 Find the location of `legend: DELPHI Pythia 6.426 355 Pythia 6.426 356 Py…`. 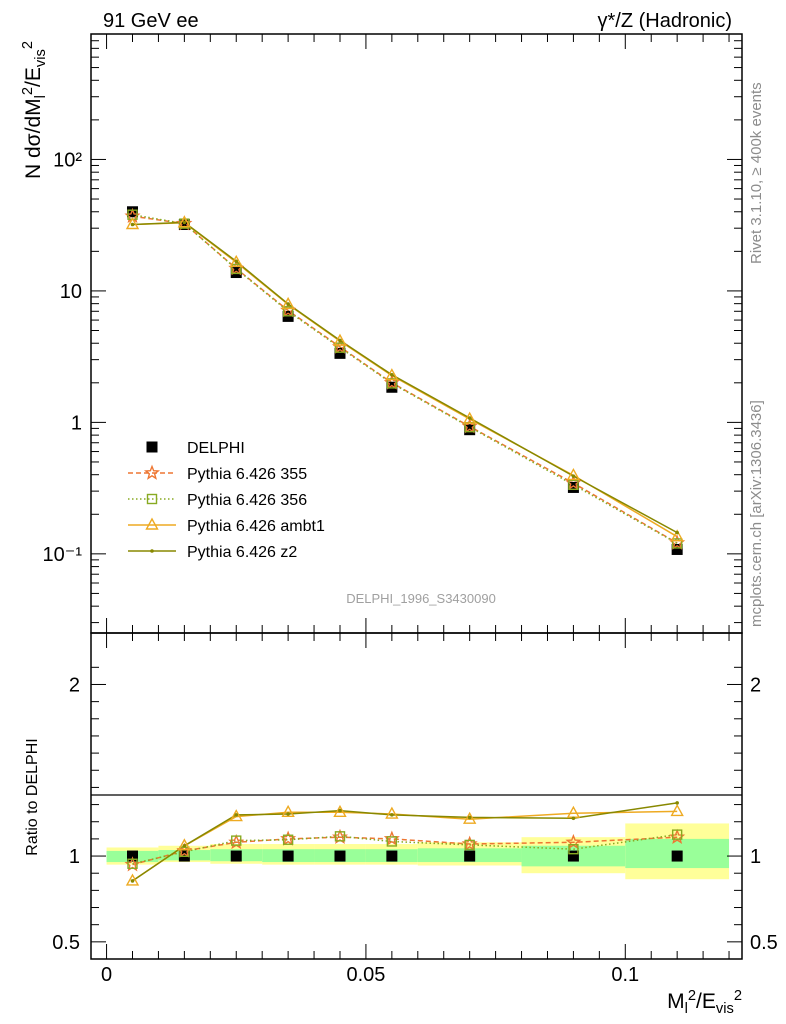

legend: DELPHI Pythia 6.426 355 Pythia 6.426 356 Py… is located at coordinates (226, 500).